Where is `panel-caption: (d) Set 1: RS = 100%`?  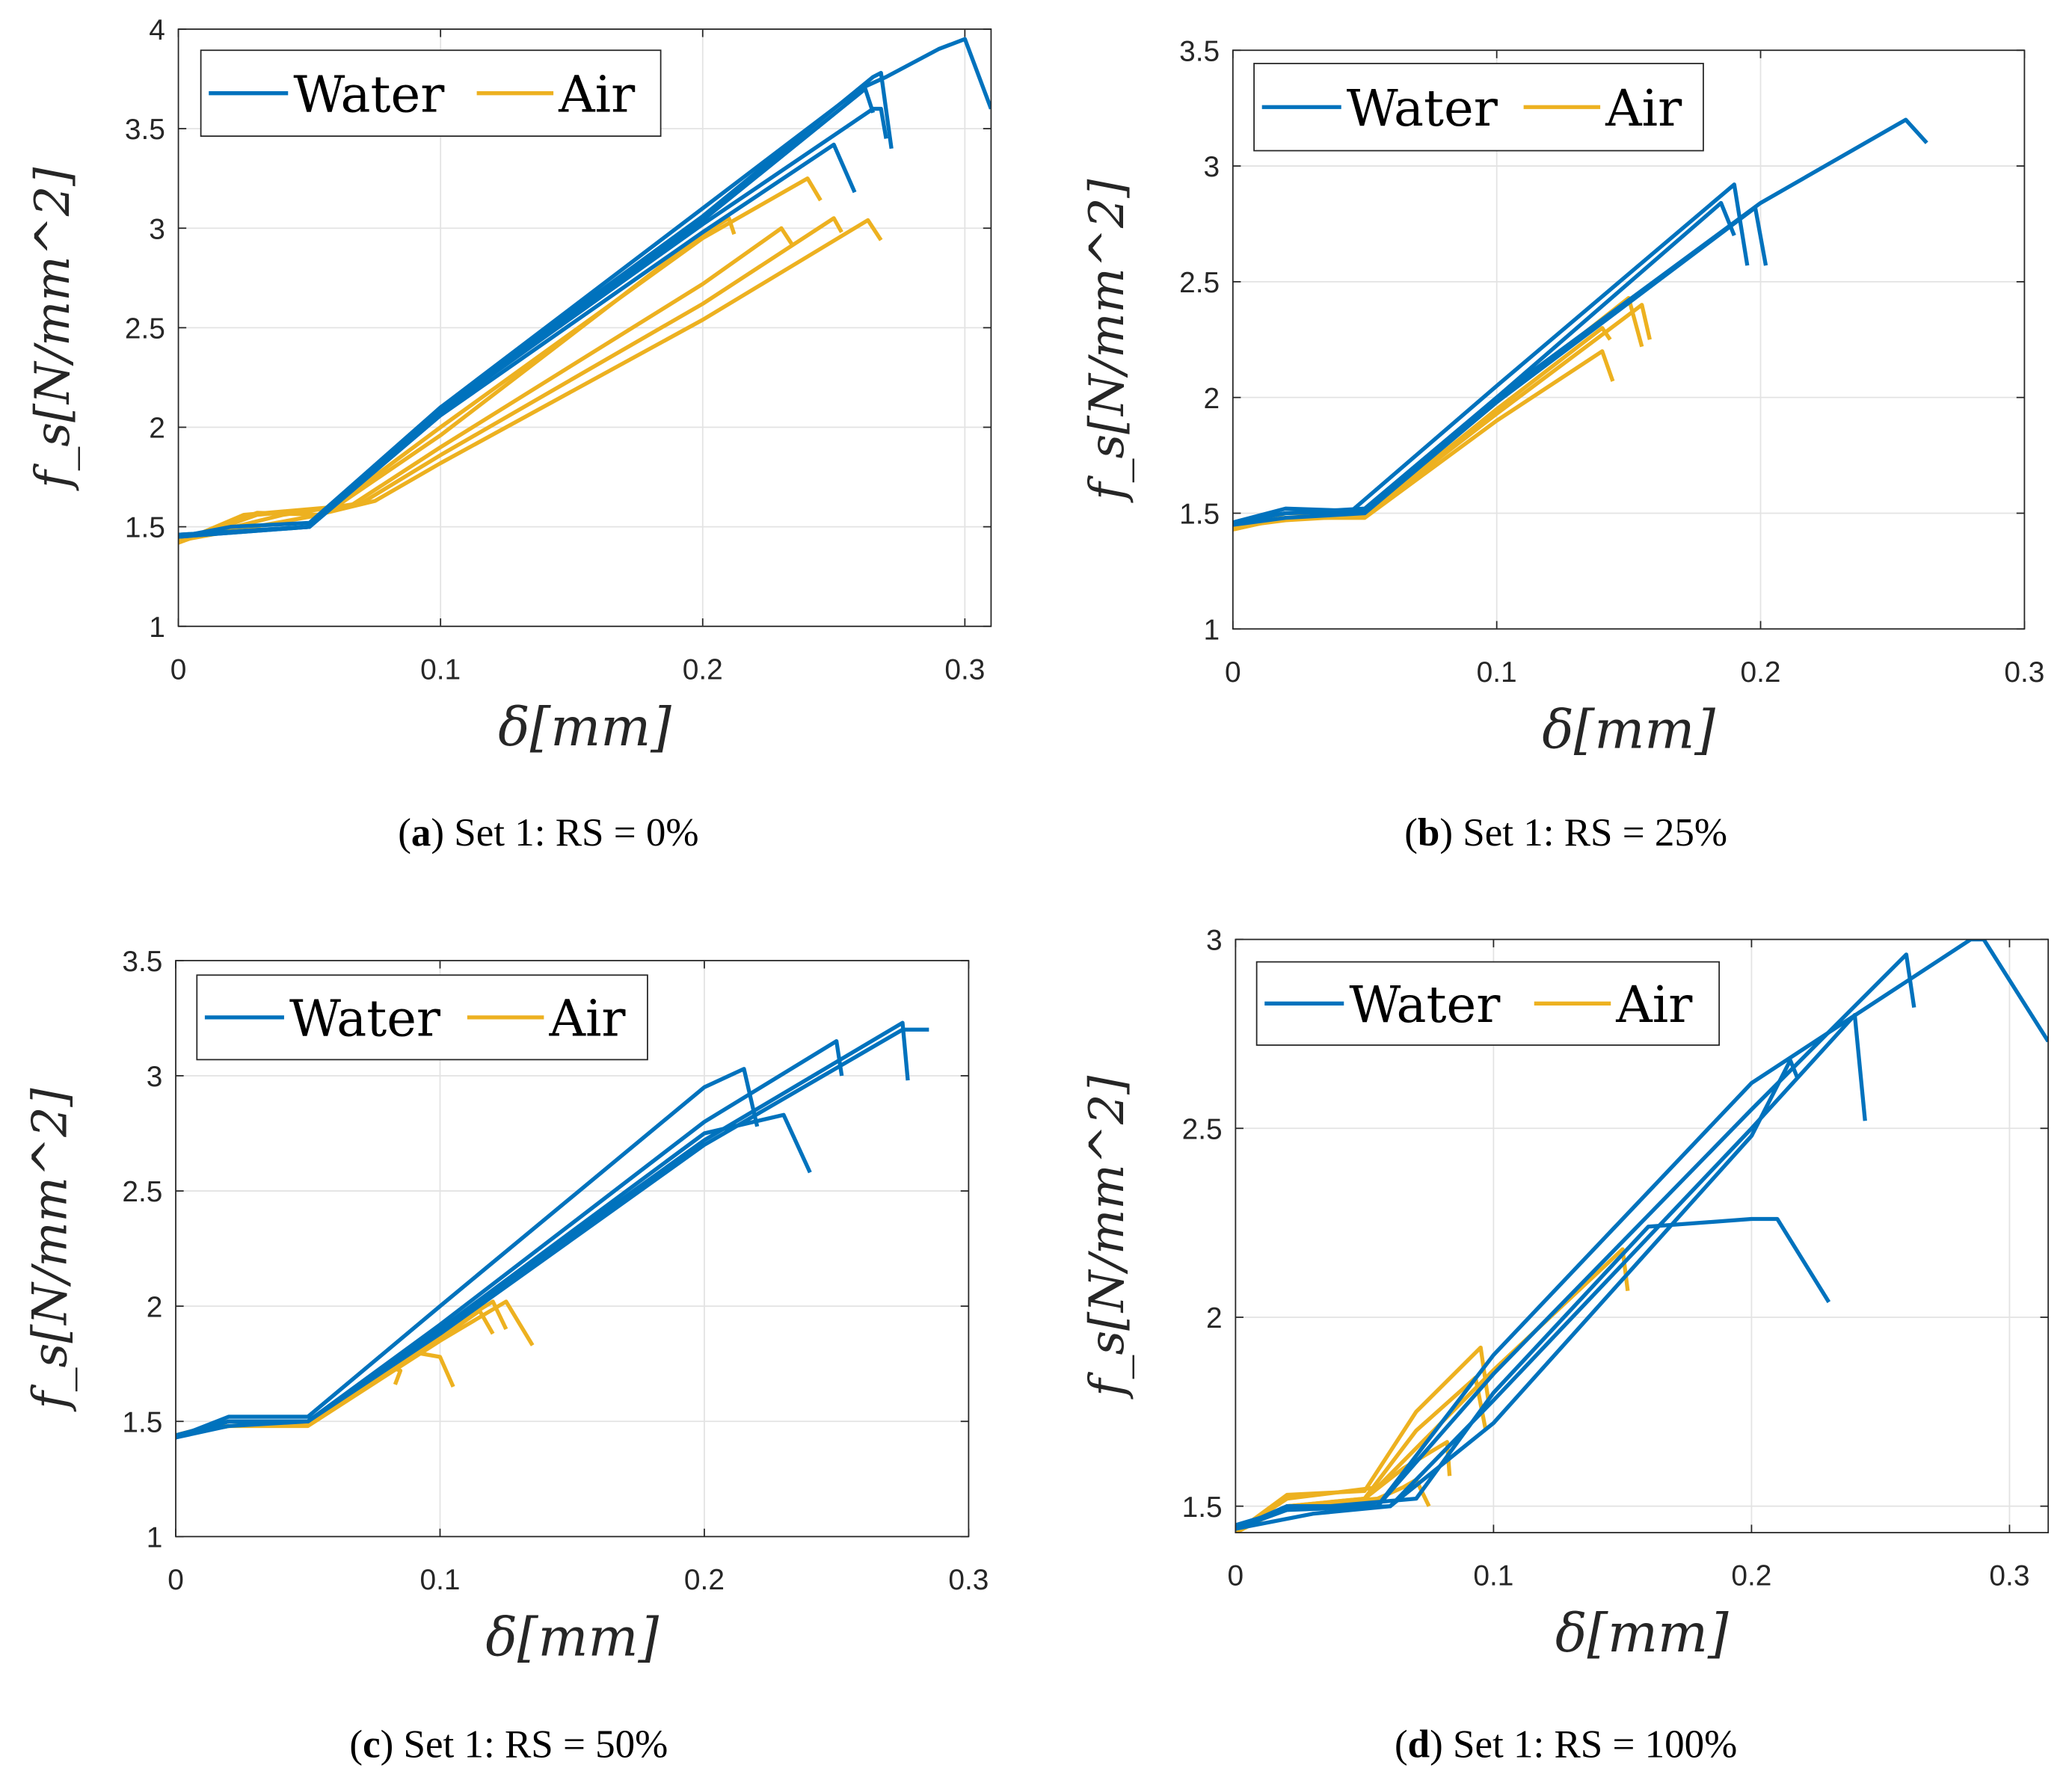
panel-caption: (d) Set 1: RS = 100% is located at coordinates (1566, 1744).